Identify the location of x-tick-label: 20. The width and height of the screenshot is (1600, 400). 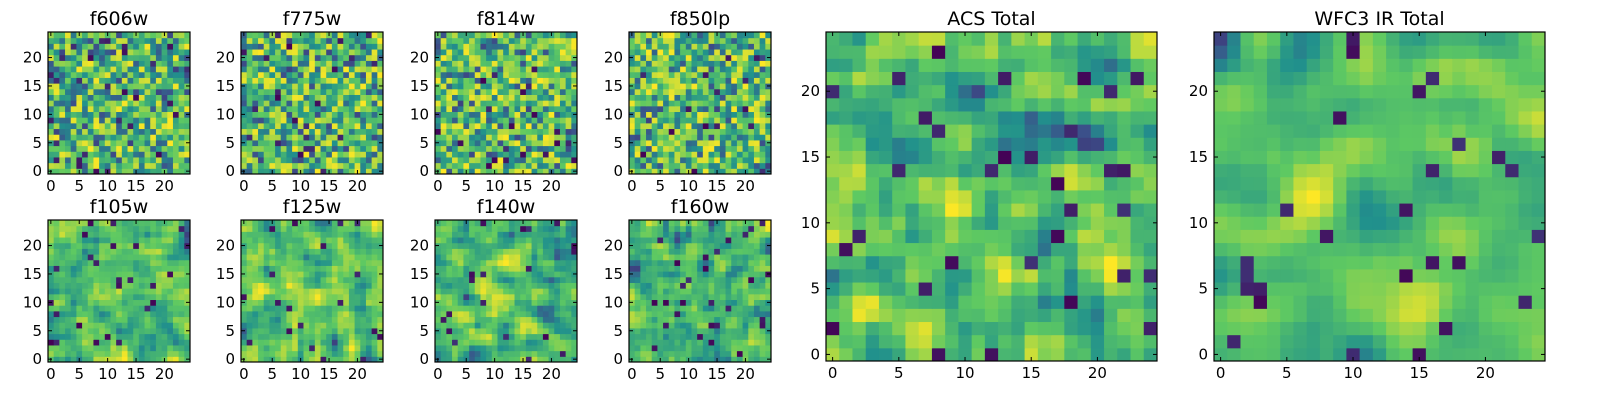
(357, 186).